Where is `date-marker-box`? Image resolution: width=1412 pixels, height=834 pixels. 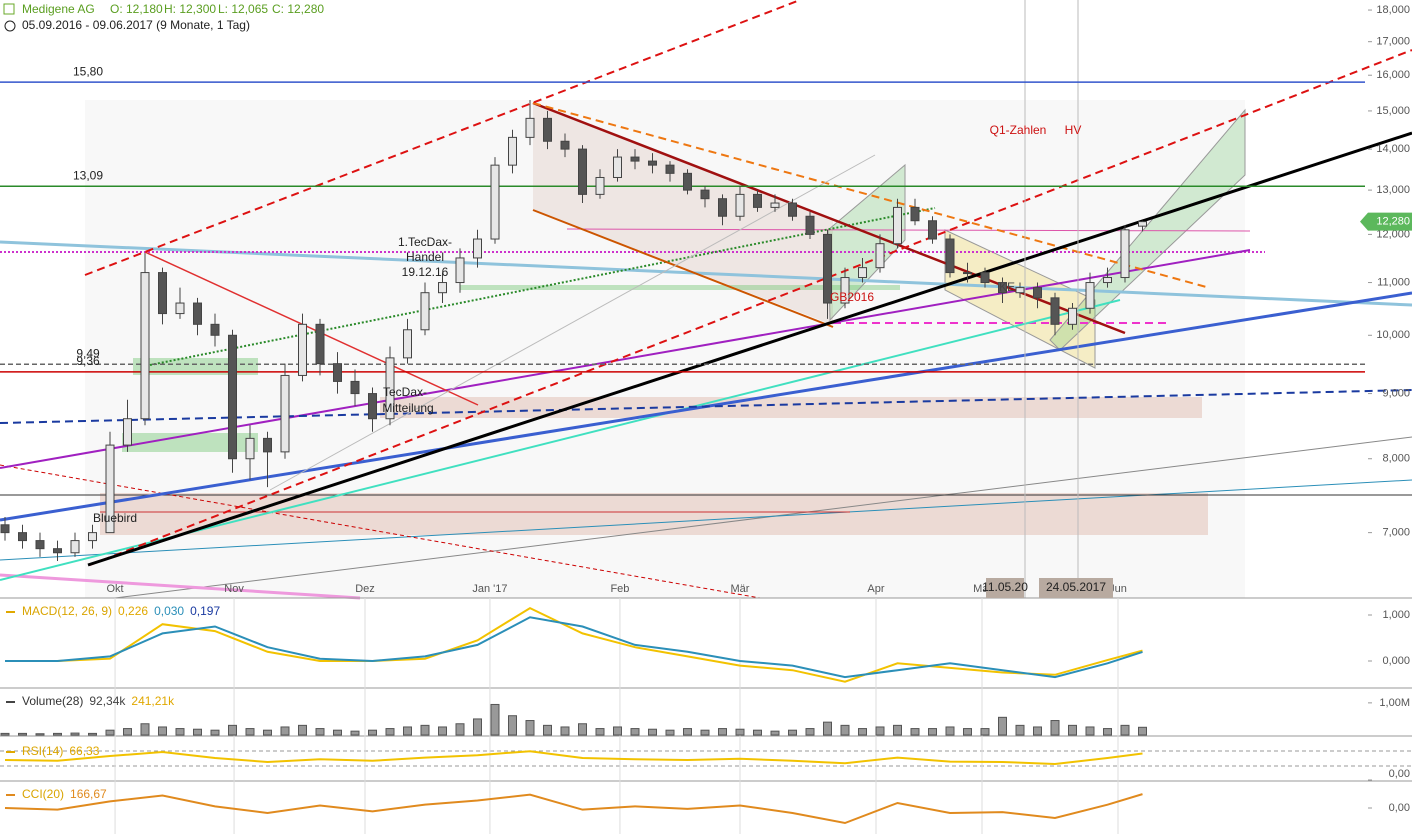 date-marker-box is located at coordinates (1076, 588).